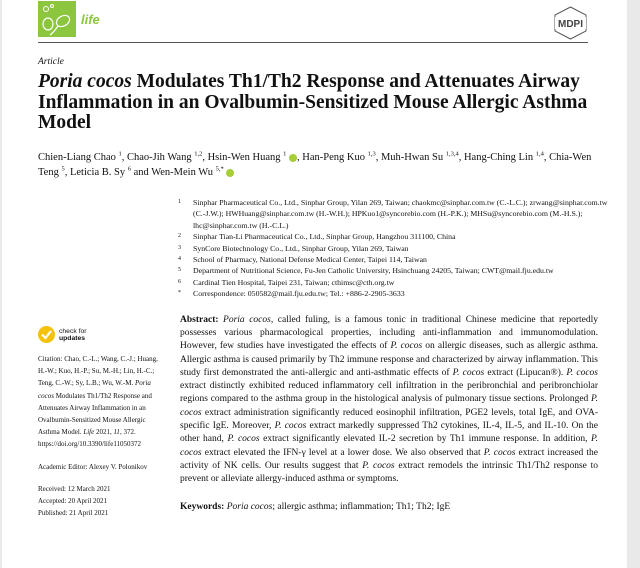 This screenshot has width=640, height=568. Describe the element at coordinates (159, 157) in the screenshot. I see `author-name: Chao-Jih Wang` at that location.